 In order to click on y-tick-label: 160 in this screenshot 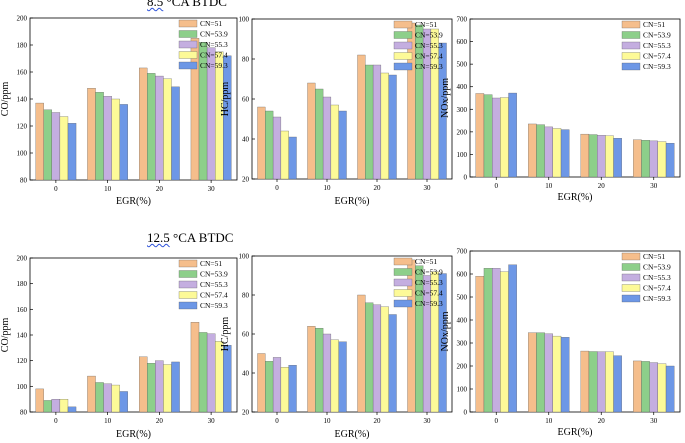, I will do `click(22, 73)`.